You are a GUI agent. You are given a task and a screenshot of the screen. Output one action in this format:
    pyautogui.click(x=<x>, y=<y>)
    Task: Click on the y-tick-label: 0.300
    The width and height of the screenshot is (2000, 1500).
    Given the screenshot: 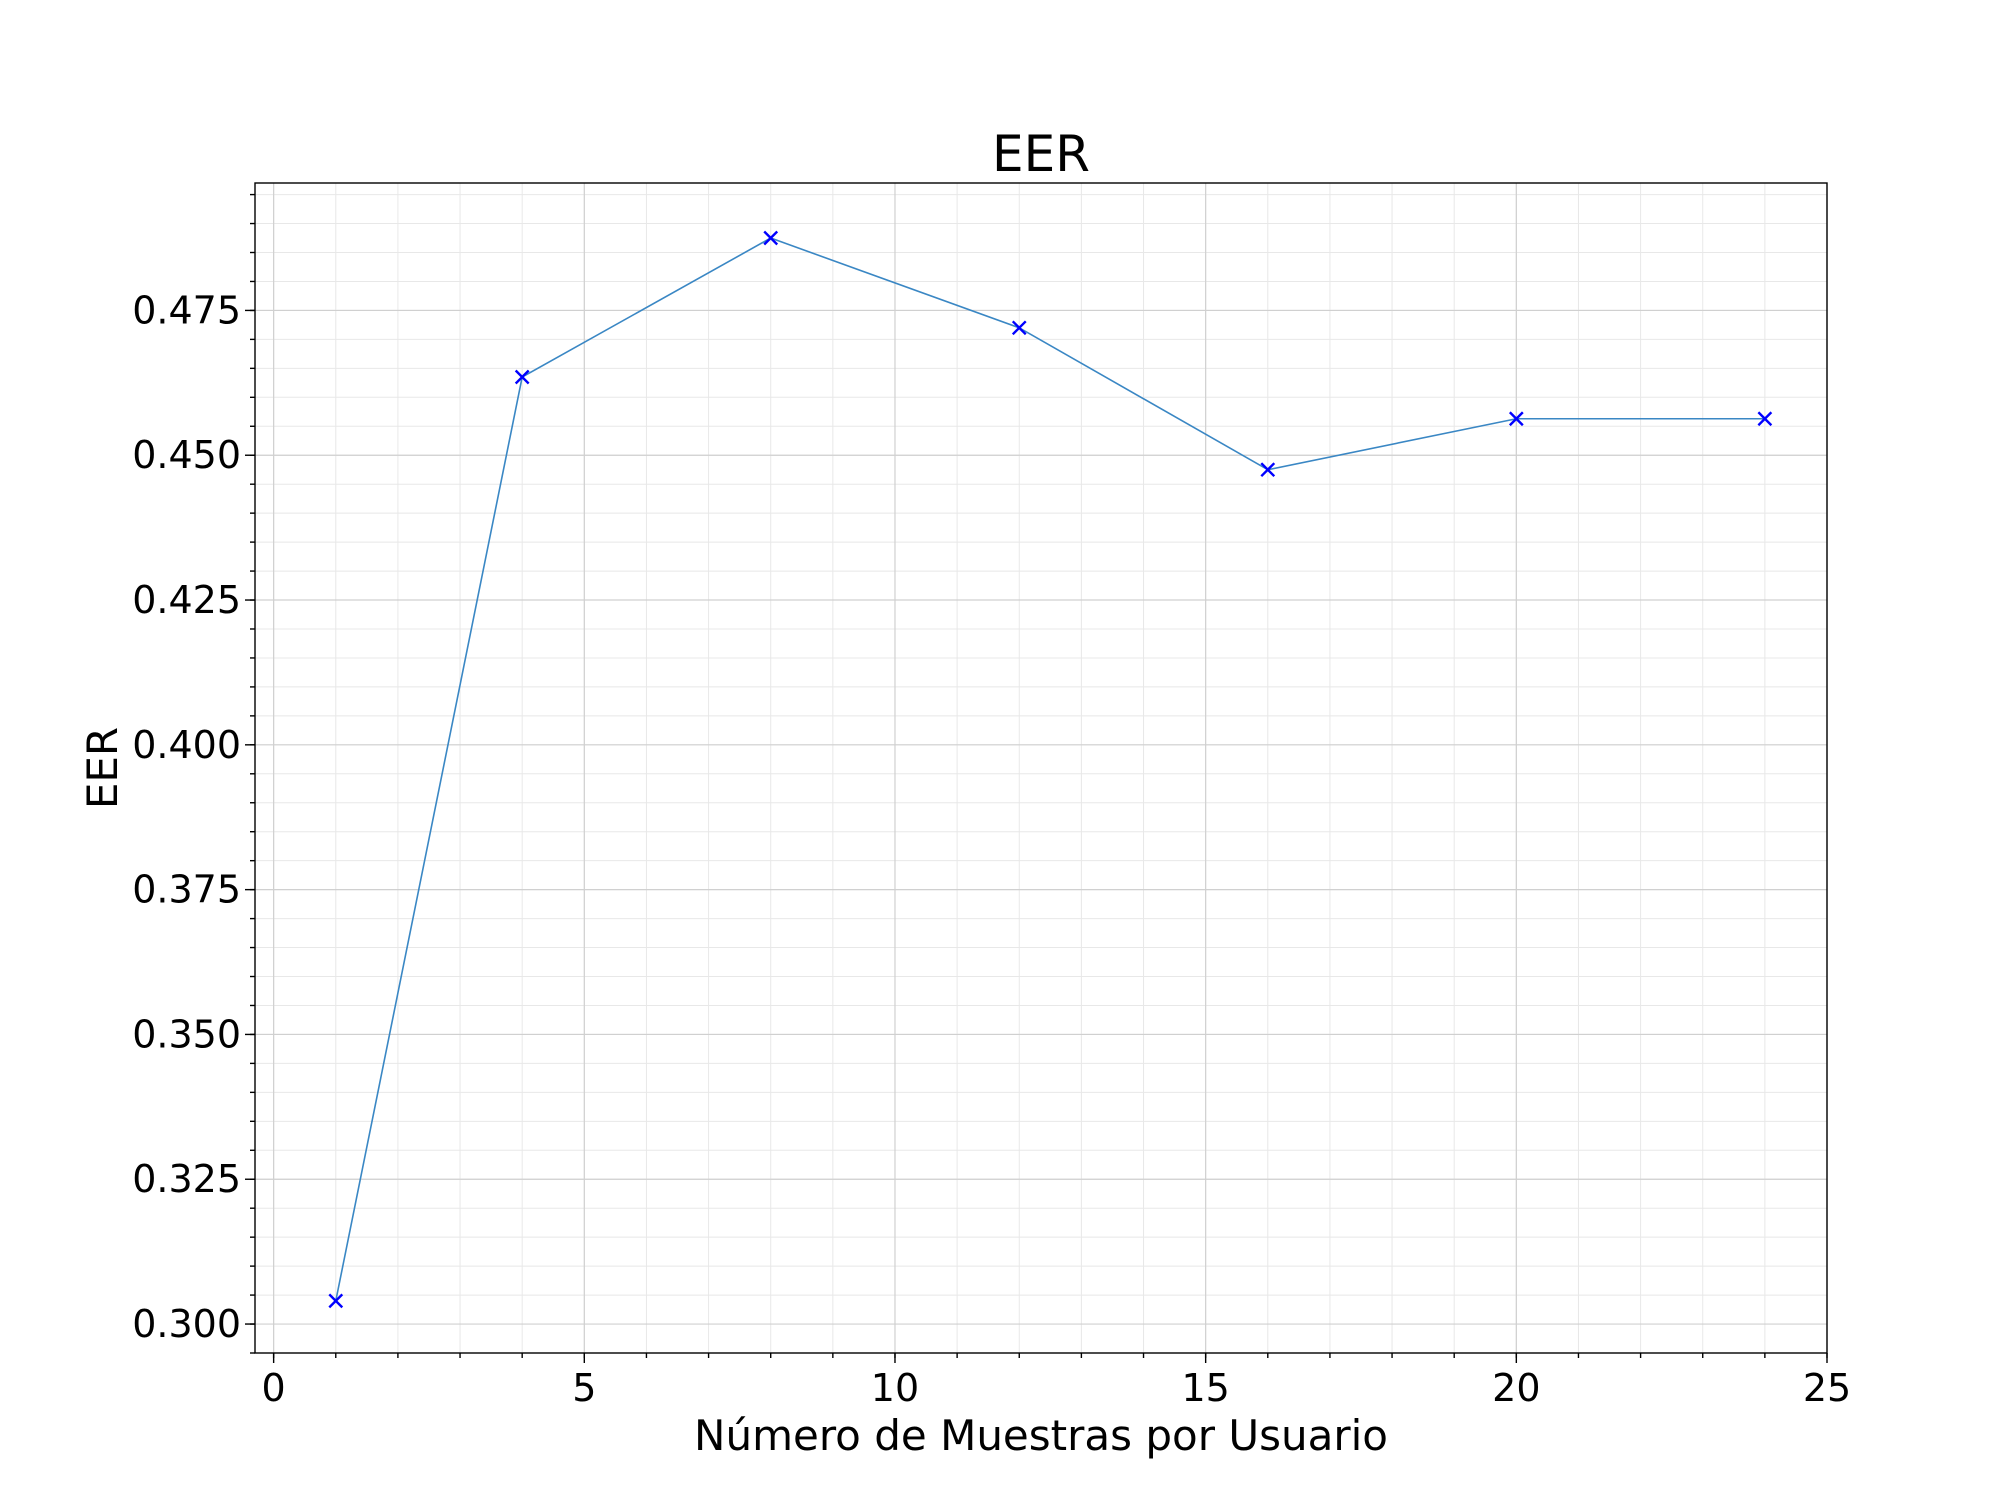 What is the action you would take?
    pyautogui.click(x=186, y=1324)
    